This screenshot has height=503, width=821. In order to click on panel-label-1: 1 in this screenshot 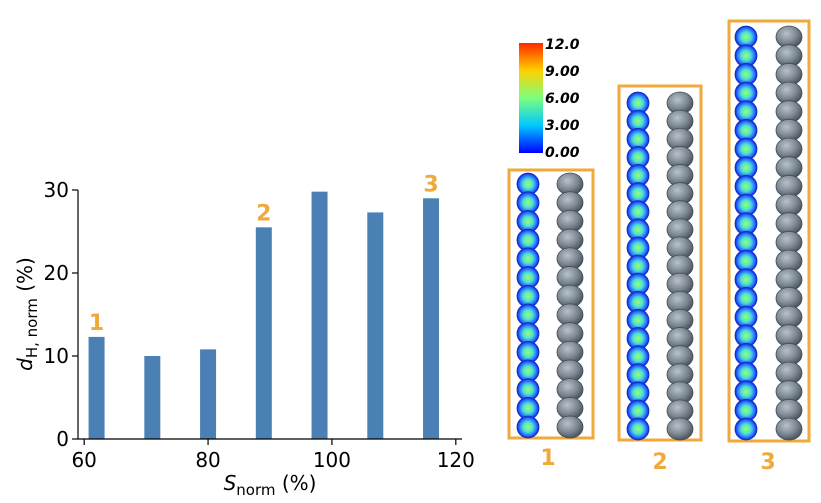, I will do `click(547, 458)`.